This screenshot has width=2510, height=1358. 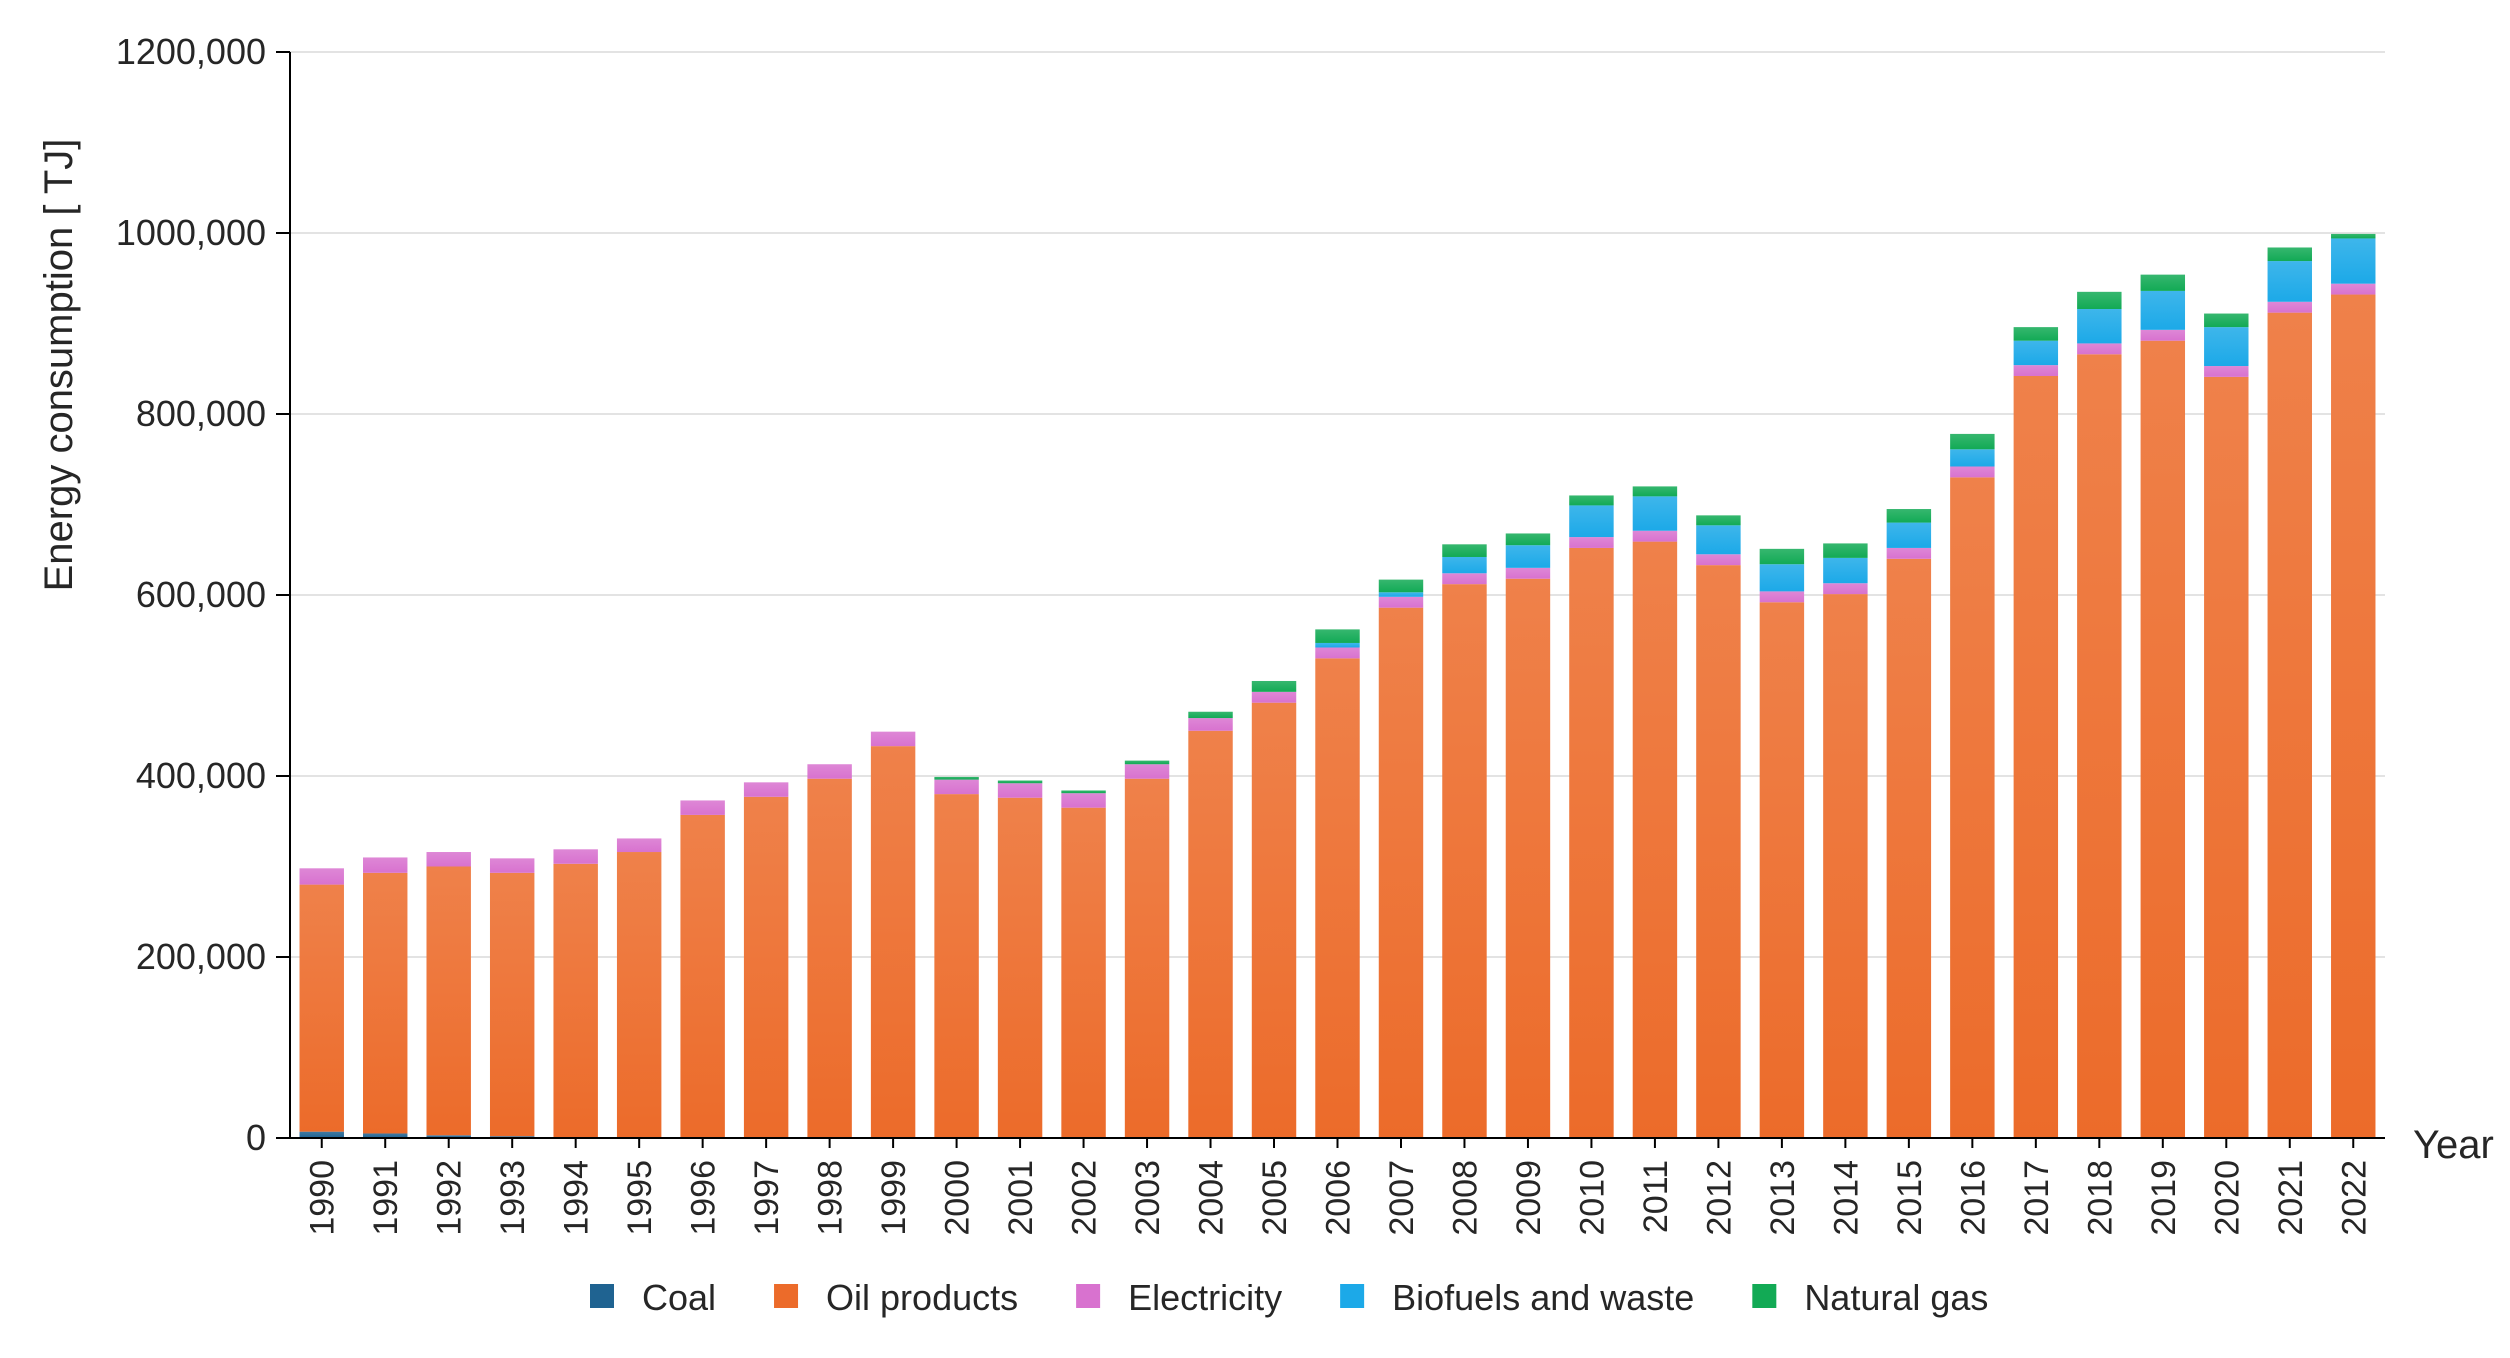 I want to click on bar-natural-gas-2019, so click(x=2163, y=282).